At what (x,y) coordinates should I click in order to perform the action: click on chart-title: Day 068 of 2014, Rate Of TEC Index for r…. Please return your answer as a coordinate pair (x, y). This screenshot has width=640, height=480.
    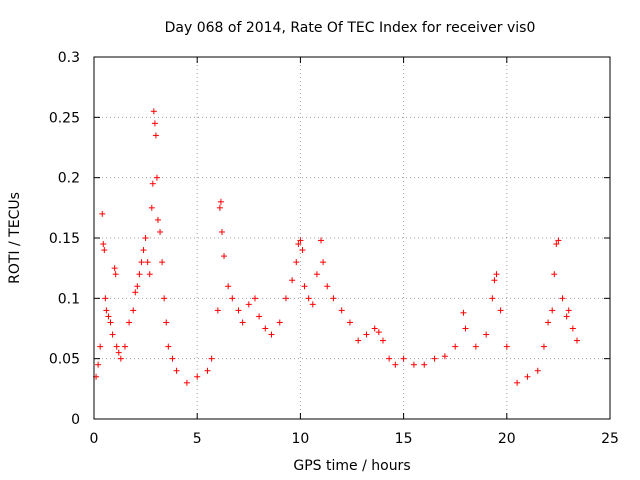
    Looking at the image, I should click on (350, 28).